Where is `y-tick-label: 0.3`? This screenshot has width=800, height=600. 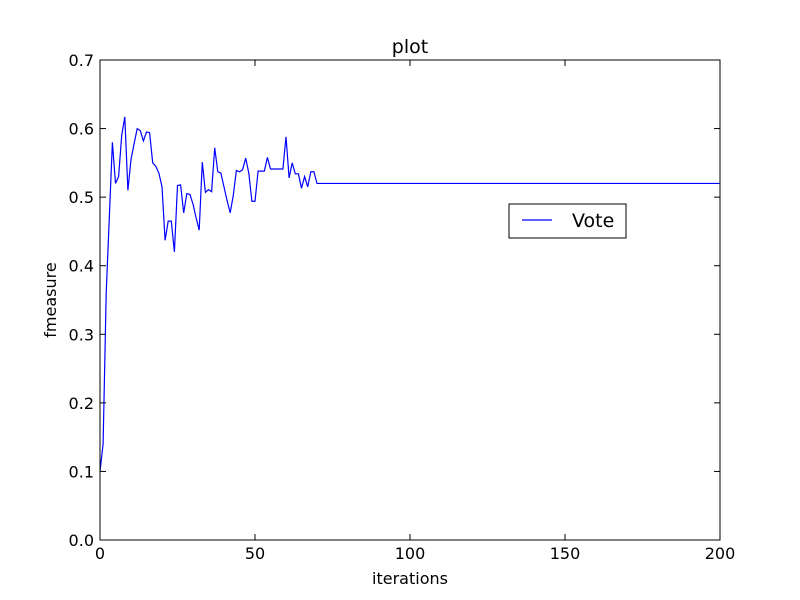
y-tick-label: 0.3 is located at coordinates (81, 334).